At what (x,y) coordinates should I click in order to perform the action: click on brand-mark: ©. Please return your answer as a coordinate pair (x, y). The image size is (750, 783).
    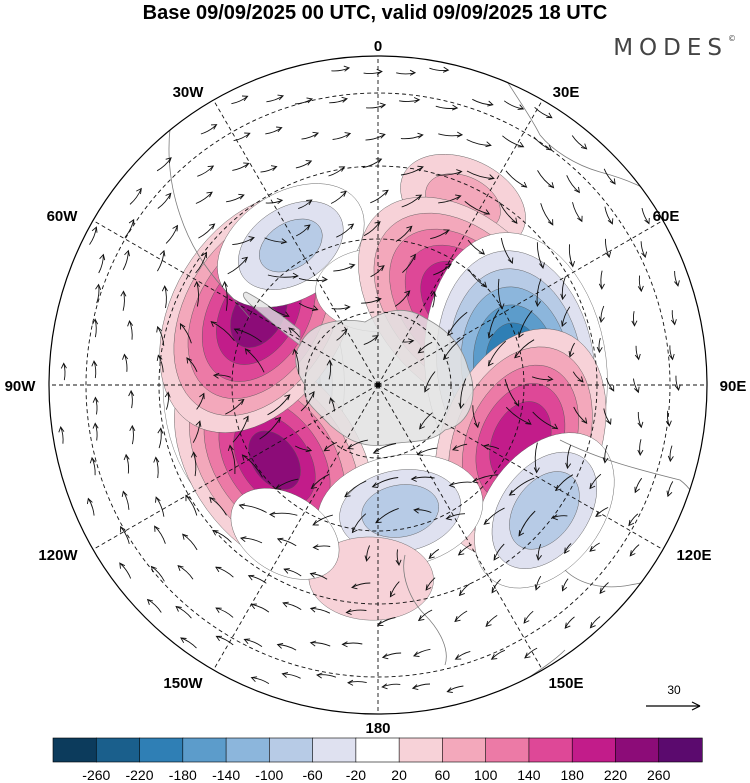
    Looking at the image, I should click on (732, 38).